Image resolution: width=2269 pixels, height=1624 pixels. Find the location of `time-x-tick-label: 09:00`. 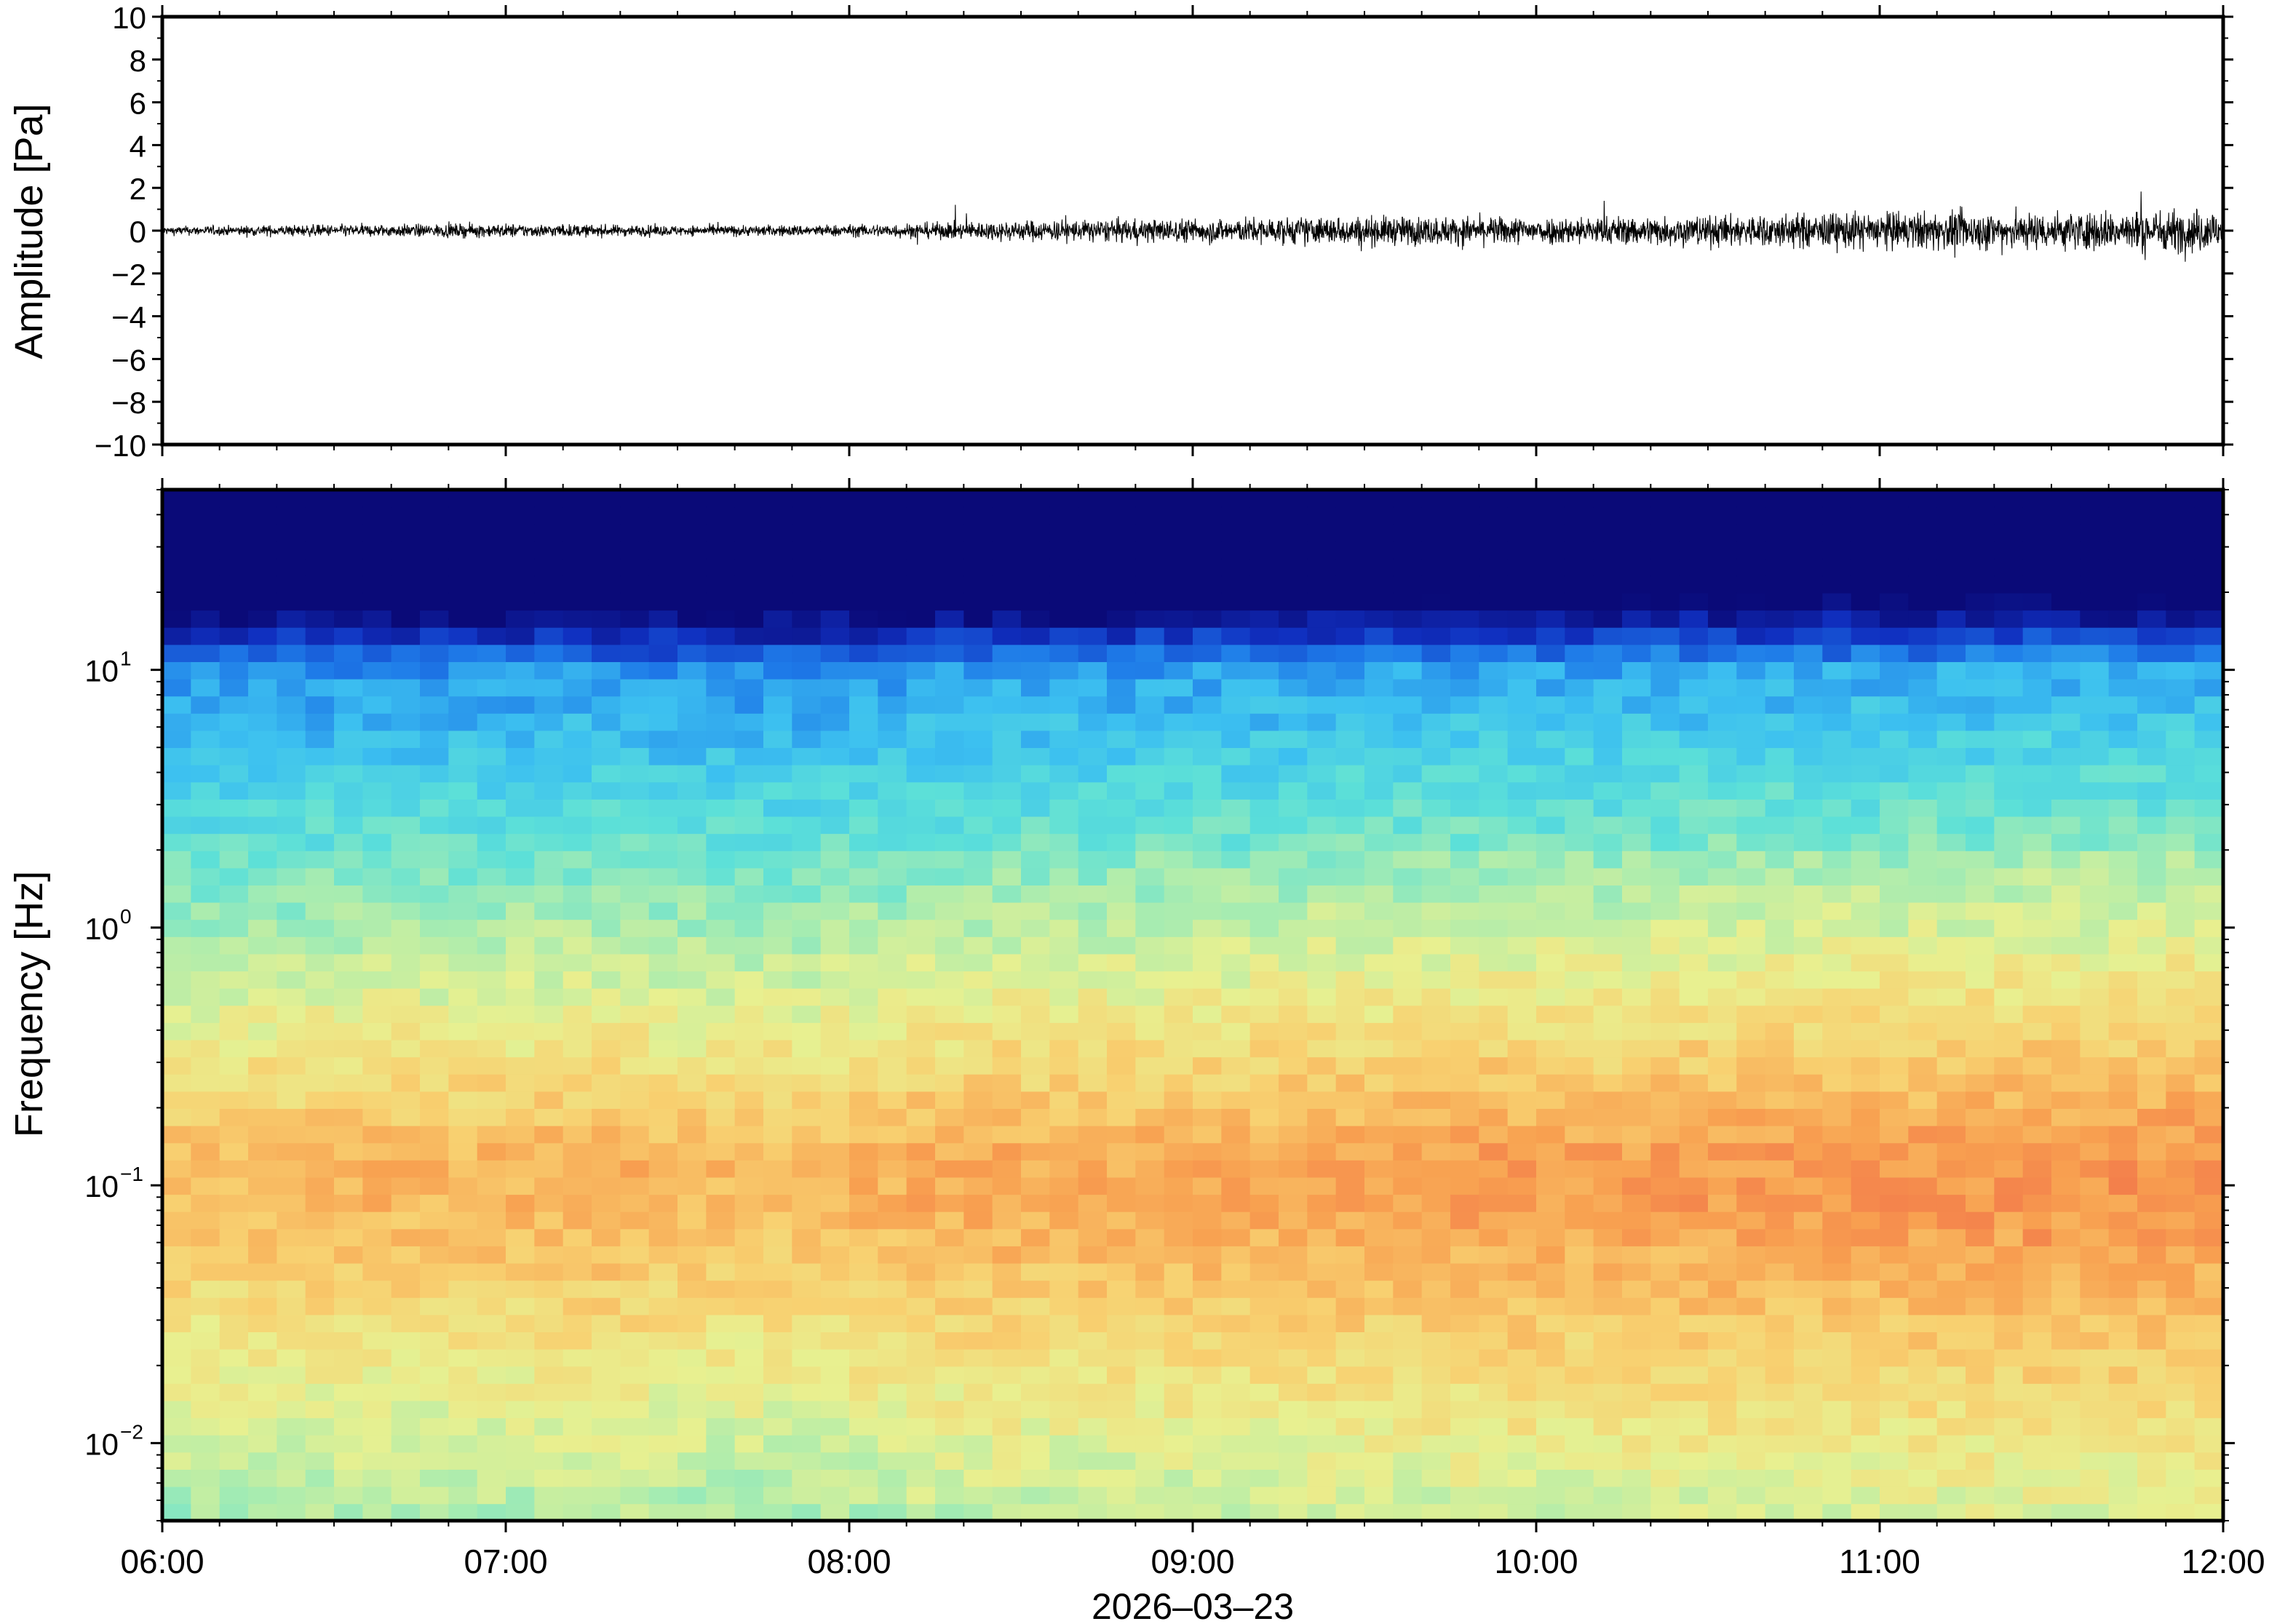

time-x-tick-label: 09:00 is located at coordinates (1192, 1561).